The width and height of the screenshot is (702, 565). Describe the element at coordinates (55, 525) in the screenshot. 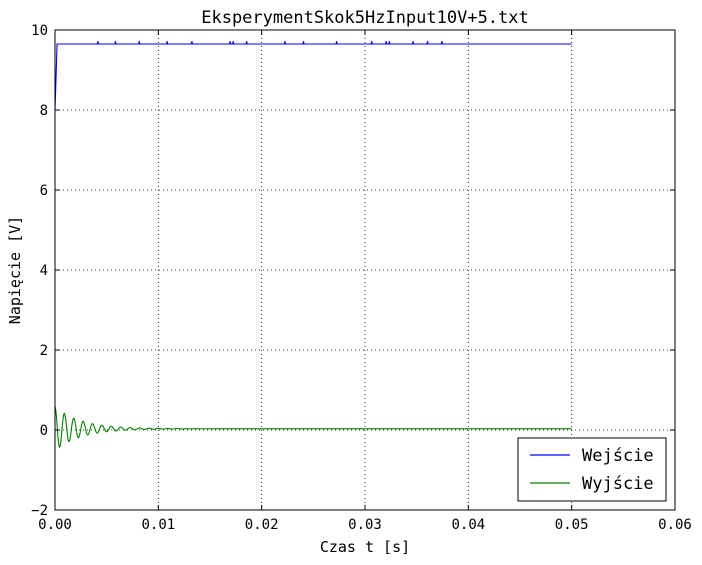

I see `x-tick-label: 0.00` at that location.